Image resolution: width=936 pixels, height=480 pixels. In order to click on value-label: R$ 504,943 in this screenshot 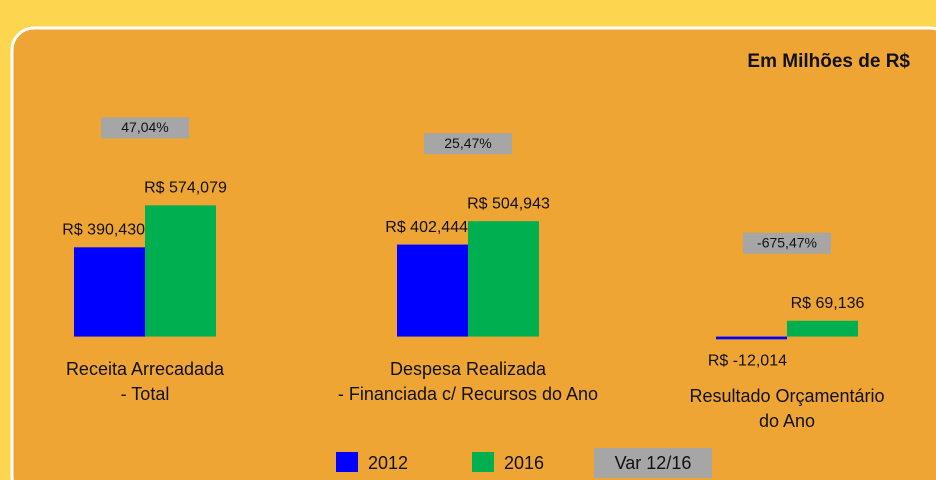, I will do `click(508, 203)`.